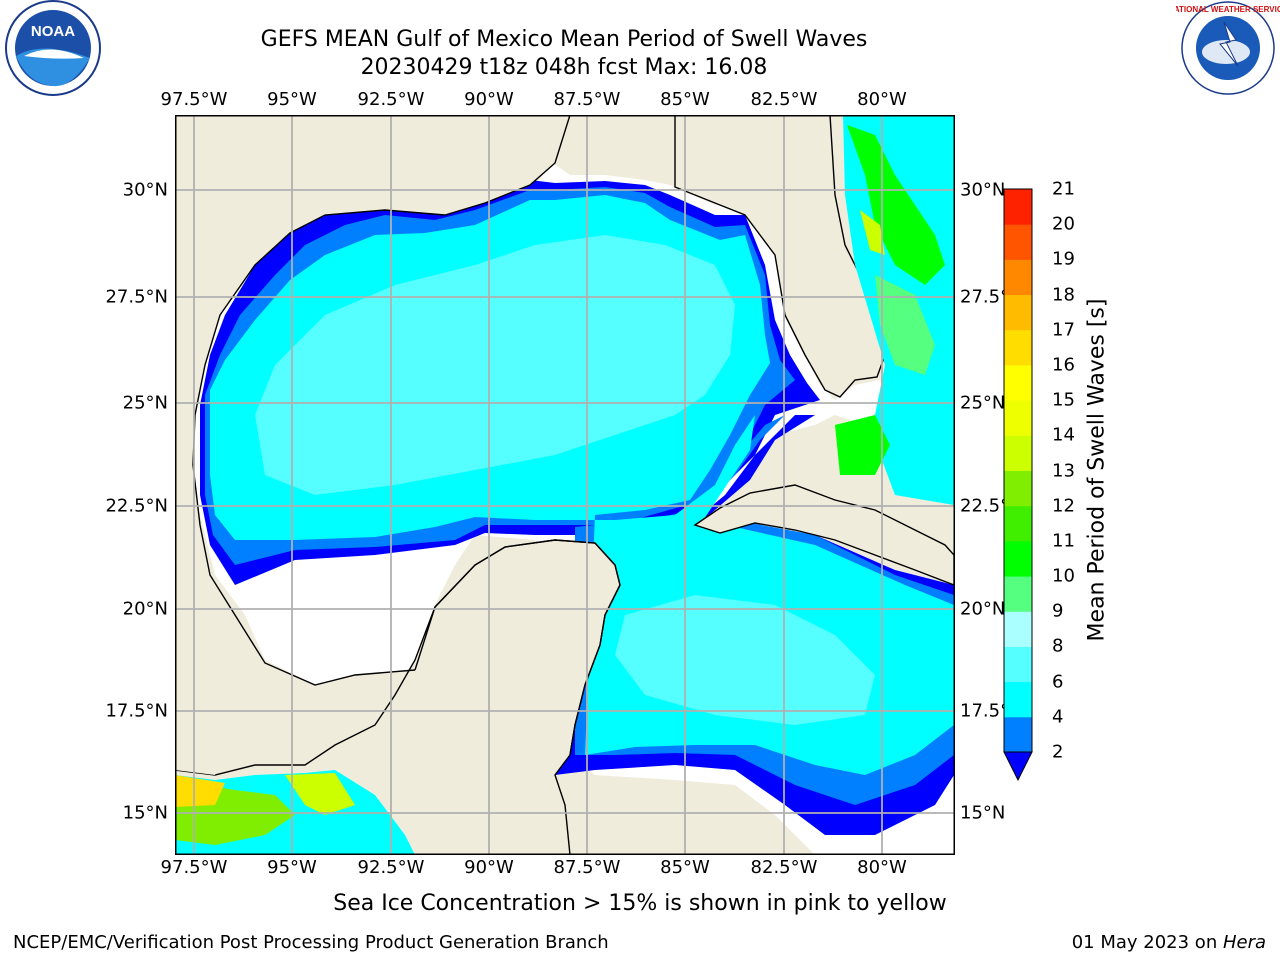  I want to click on lon-tick-top: 92.5°W, so click(391, 99).